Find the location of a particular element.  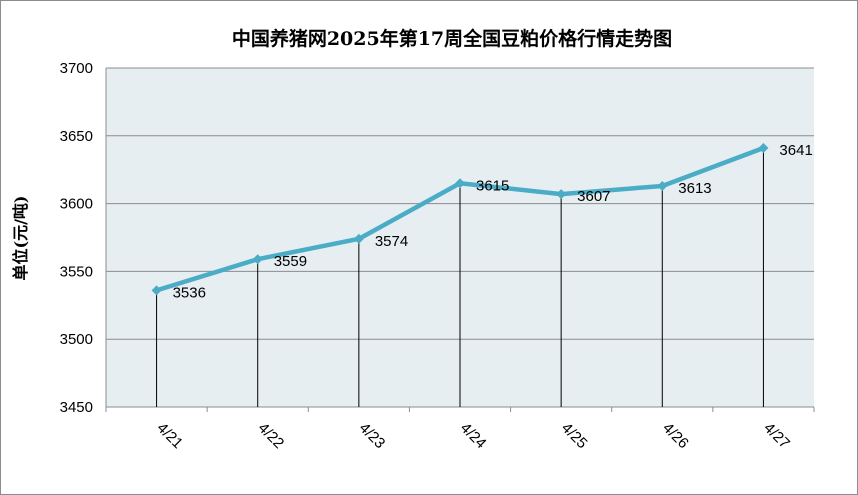

y-tick-label: 3600 is located at coordinates (76, 204).